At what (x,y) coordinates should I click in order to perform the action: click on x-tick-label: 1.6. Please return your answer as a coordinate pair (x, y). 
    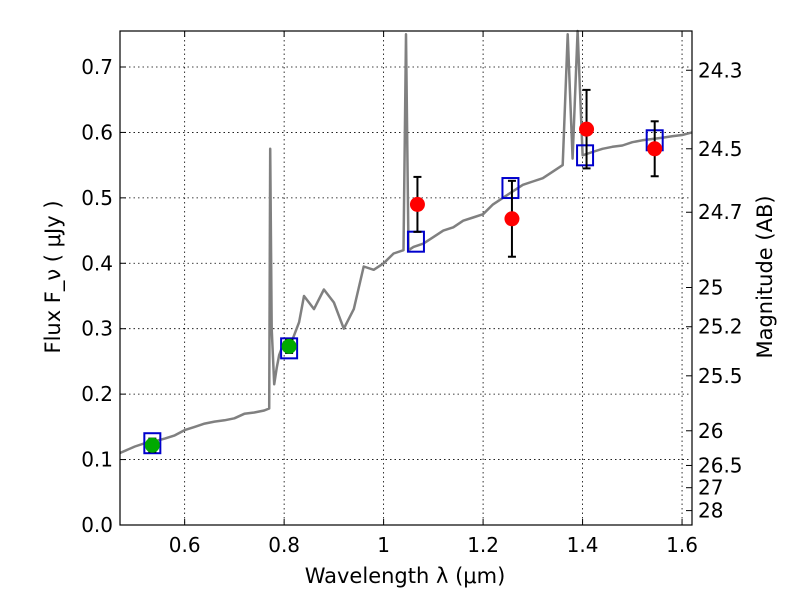
    Looking at the image, I should click on (682, 545).